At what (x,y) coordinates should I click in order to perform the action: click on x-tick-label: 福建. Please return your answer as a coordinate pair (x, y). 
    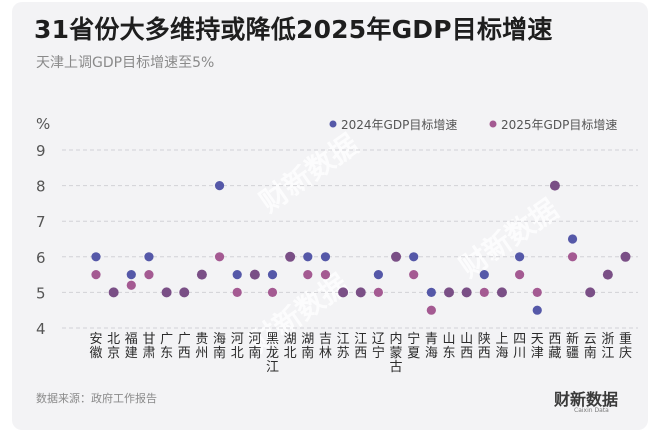
    Looking at the image, I should click on (131, 346).